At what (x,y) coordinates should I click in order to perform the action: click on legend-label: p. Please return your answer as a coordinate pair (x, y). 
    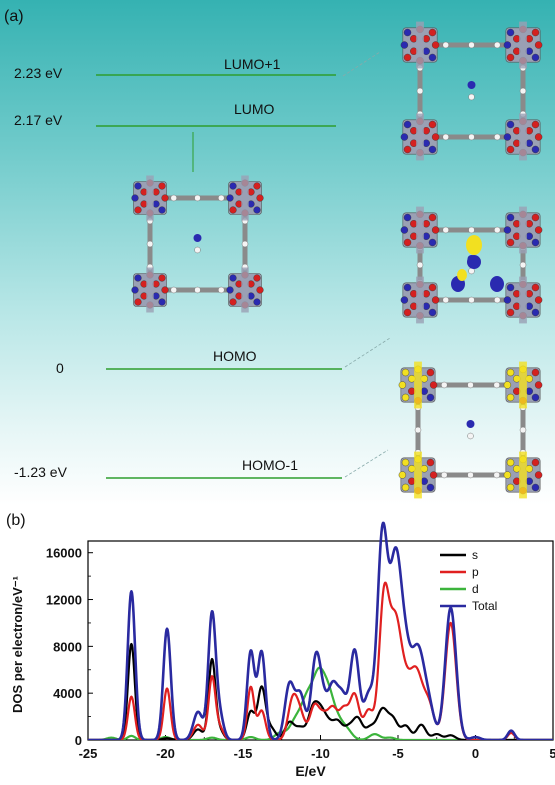
    Looking at the image, I should click on (475, 572).